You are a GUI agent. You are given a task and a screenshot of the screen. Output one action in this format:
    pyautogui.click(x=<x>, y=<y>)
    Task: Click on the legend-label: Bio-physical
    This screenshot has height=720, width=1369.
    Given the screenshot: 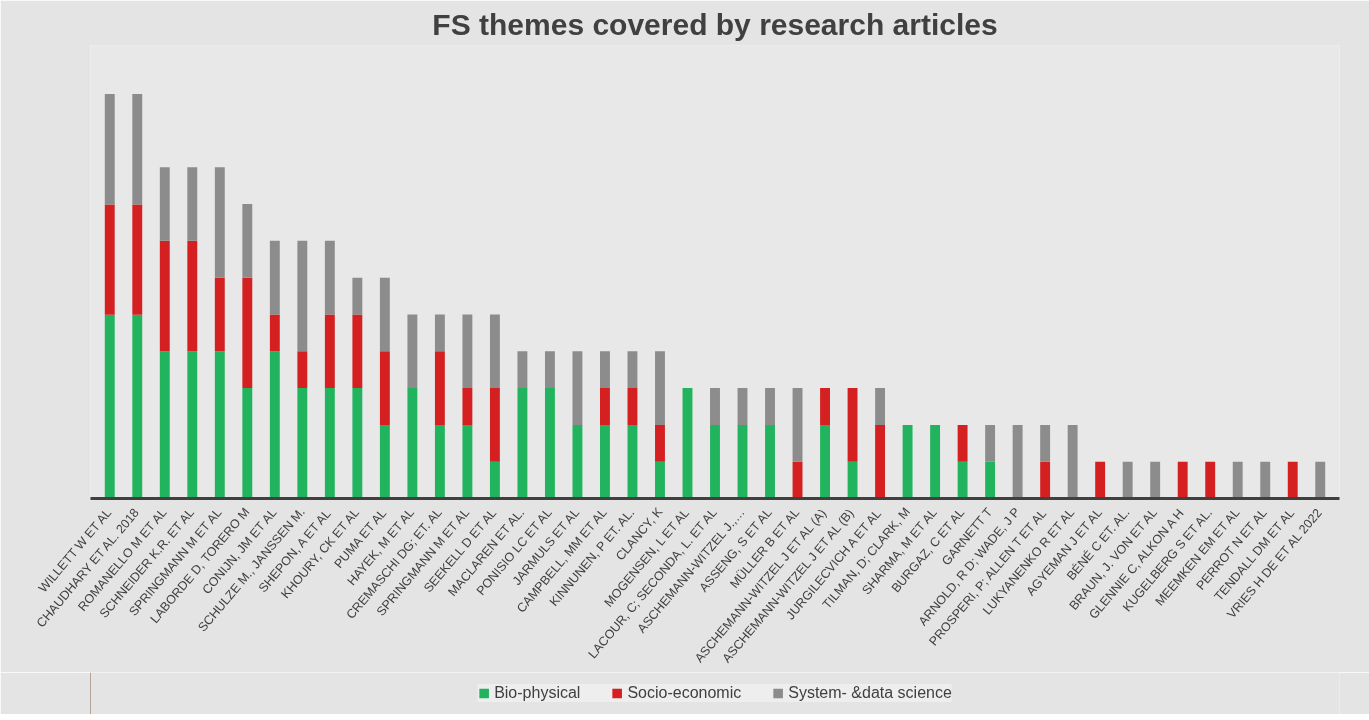 What is the action you would take?
    pyautogui.click(x=537, y=693)
    